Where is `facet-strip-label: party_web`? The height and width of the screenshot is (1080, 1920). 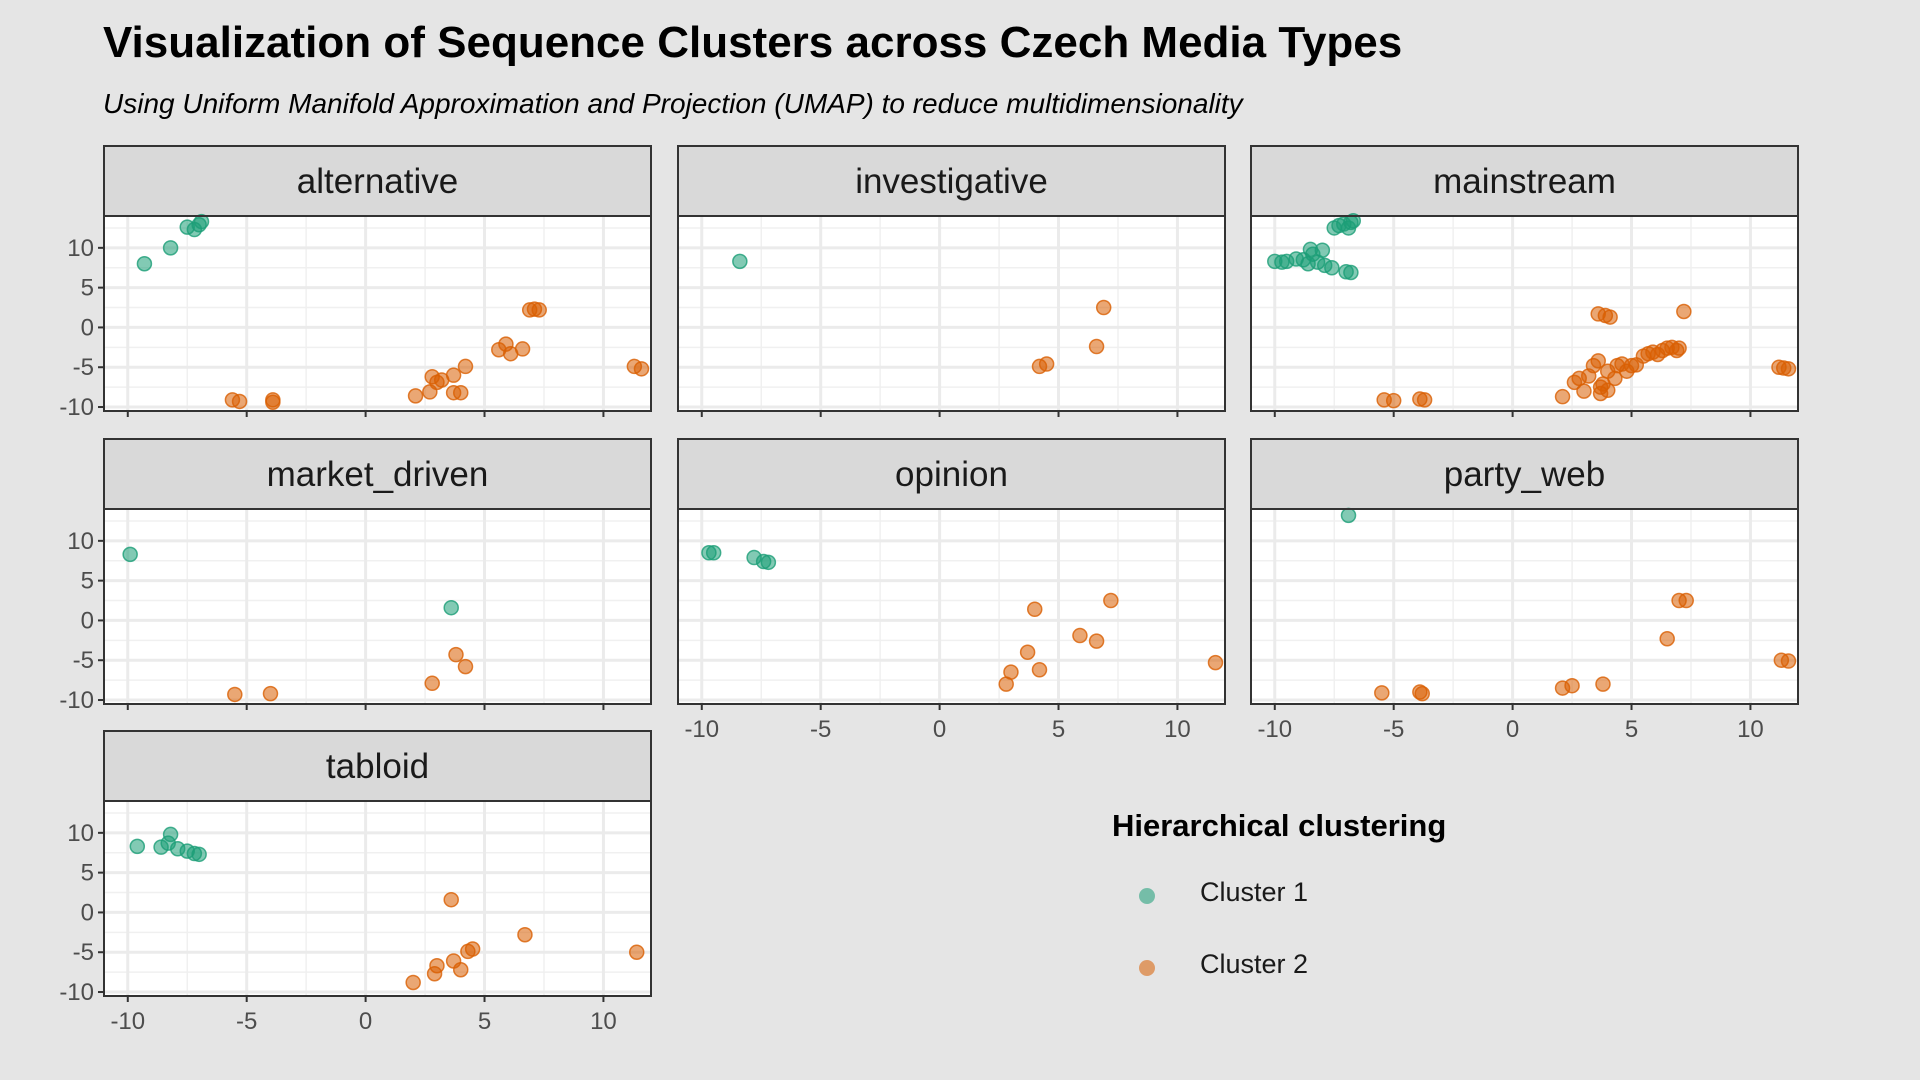
facet-strip-label: party_web is located at coordinates (1524, 474).